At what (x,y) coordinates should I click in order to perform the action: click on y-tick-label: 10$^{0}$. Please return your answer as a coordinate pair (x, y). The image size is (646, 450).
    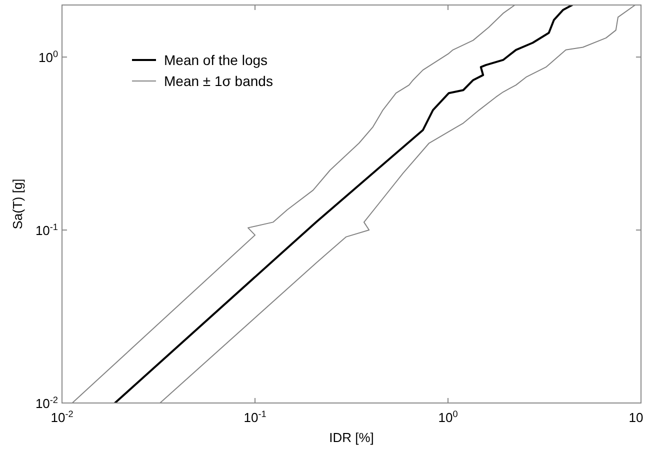
    Looking at the image, I should click on (48, 57).